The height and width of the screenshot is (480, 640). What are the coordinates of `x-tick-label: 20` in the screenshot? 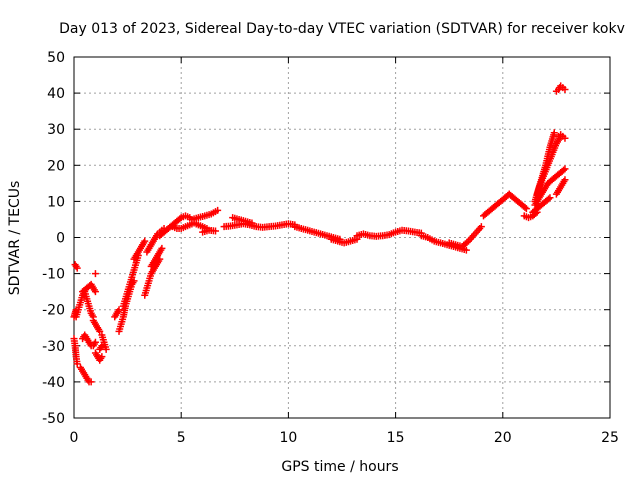 It's located at (503, 438).